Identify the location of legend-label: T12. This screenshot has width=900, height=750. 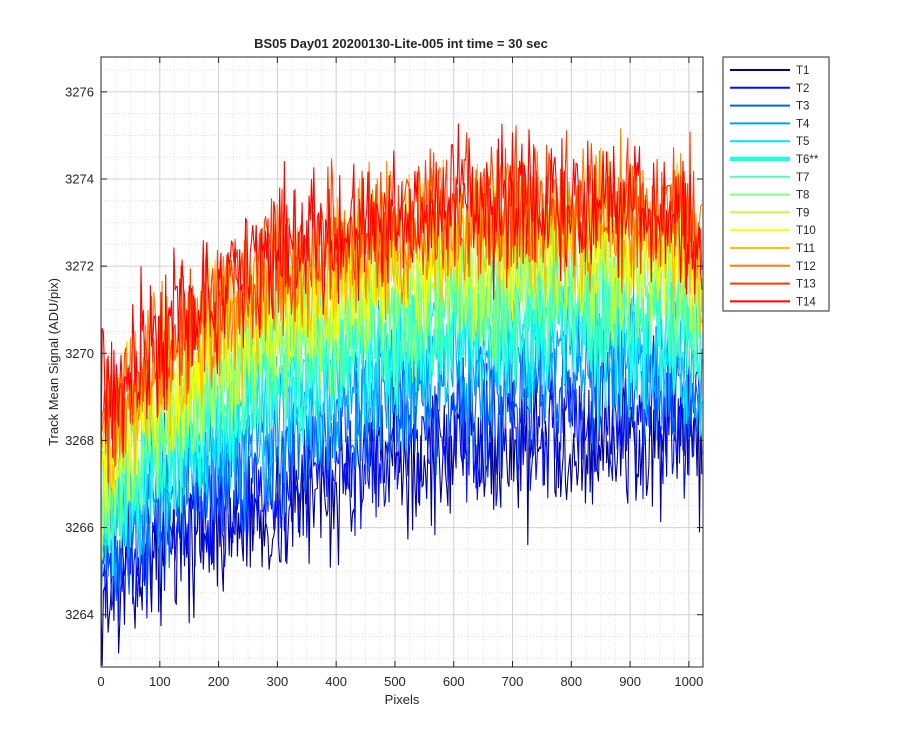
(806, 267).